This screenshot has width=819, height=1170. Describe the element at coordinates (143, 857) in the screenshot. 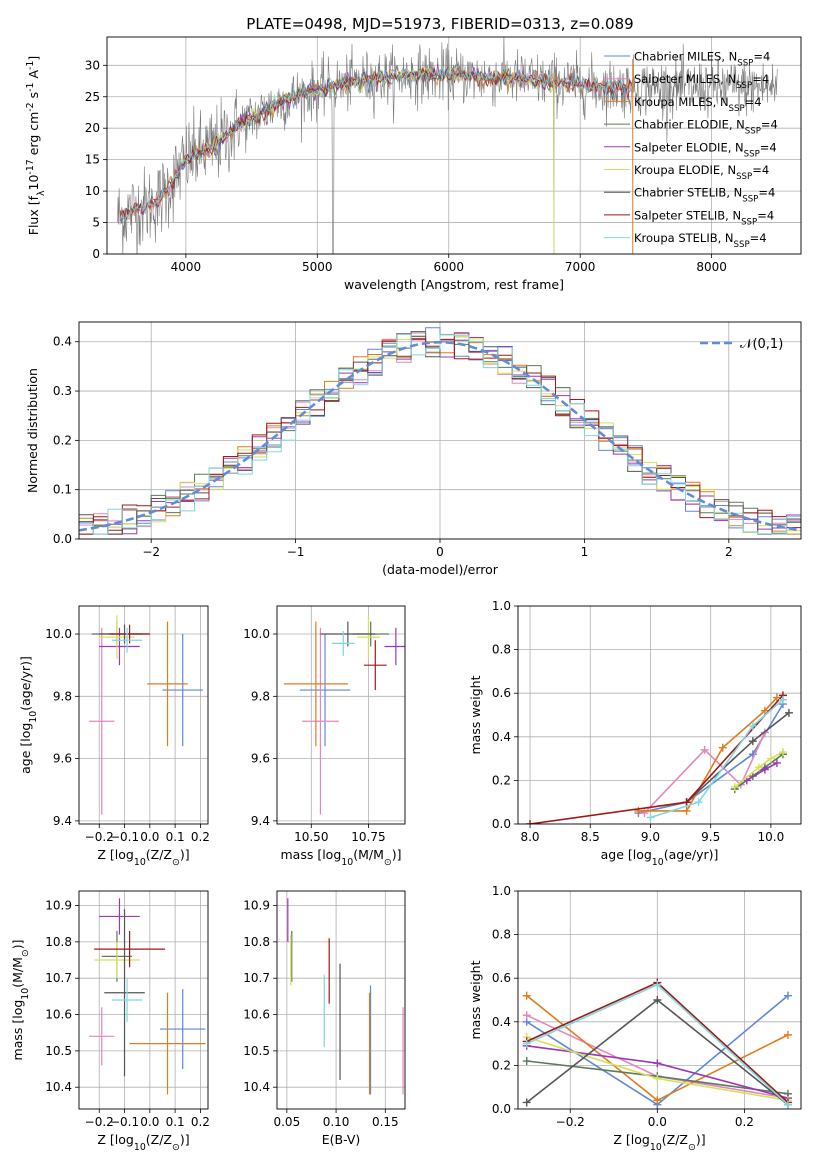

I see `x-axis-label: Z [log10(Z/Z⊙)]` at that location.